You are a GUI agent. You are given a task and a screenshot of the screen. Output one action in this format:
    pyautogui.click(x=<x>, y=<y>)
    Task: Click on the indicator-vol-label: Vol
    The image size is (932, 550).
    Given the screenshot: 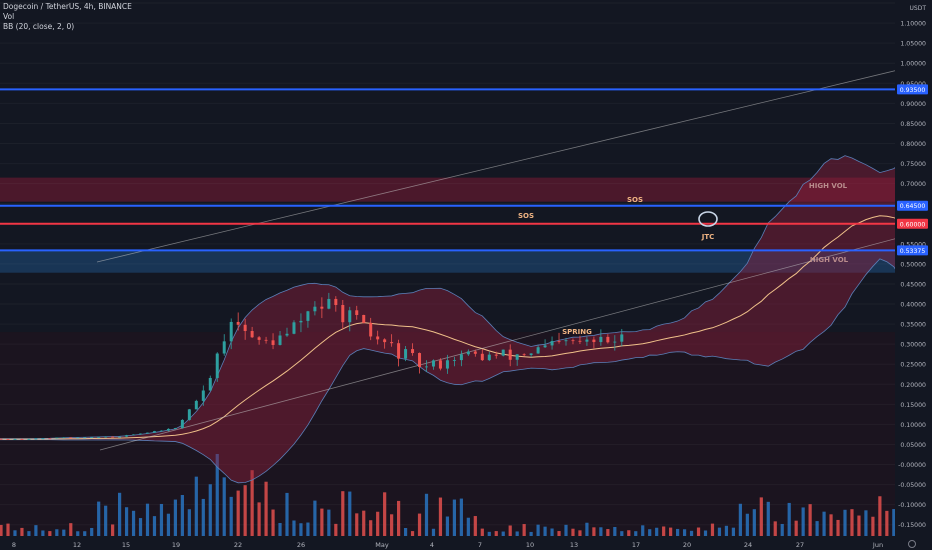 What is the action you would take?
    pyautogui.click(x=9, y=16)
    